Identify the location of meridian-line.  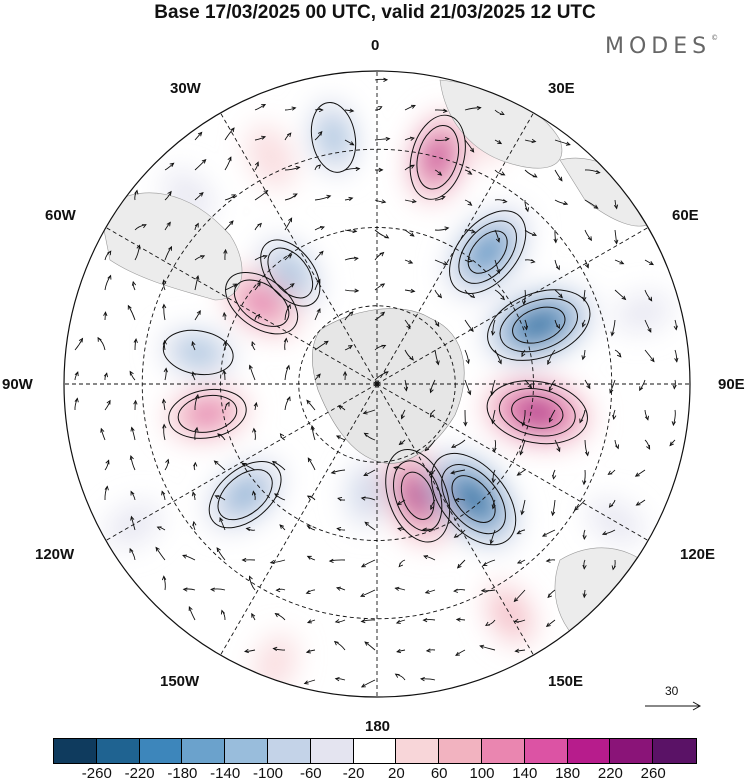
(512, 306).